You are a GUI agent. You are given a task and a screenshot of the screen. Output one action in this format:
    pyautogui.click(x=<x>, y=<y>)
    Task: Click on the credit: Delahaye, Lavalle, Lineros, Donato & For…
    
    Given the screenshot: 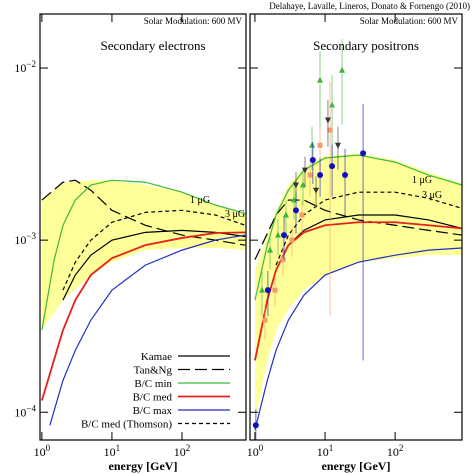 What is the action you would take?
    pyautogui.click(x=369, y=6)
    